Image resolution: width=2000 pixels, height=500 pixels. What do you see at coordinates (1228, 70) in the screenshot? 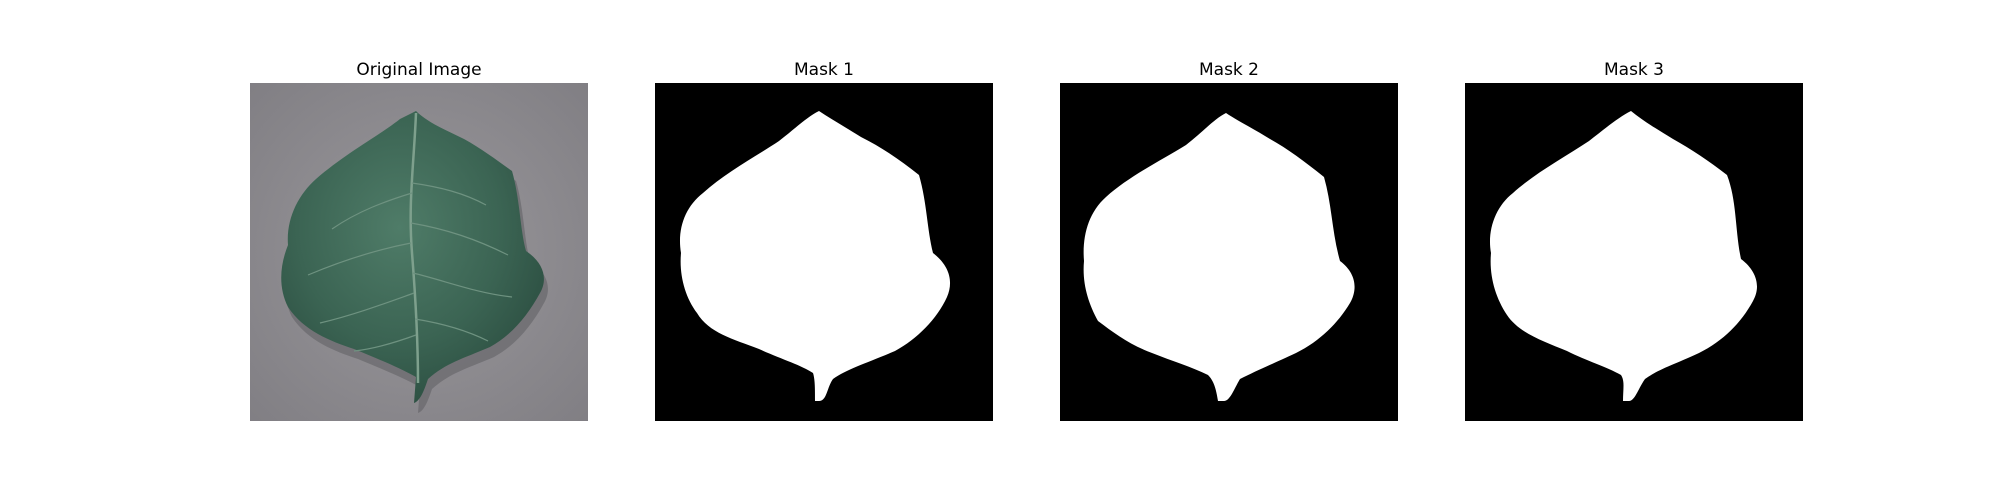
I see `panel-title: Mask 2` at bounding box center [1228, 70].